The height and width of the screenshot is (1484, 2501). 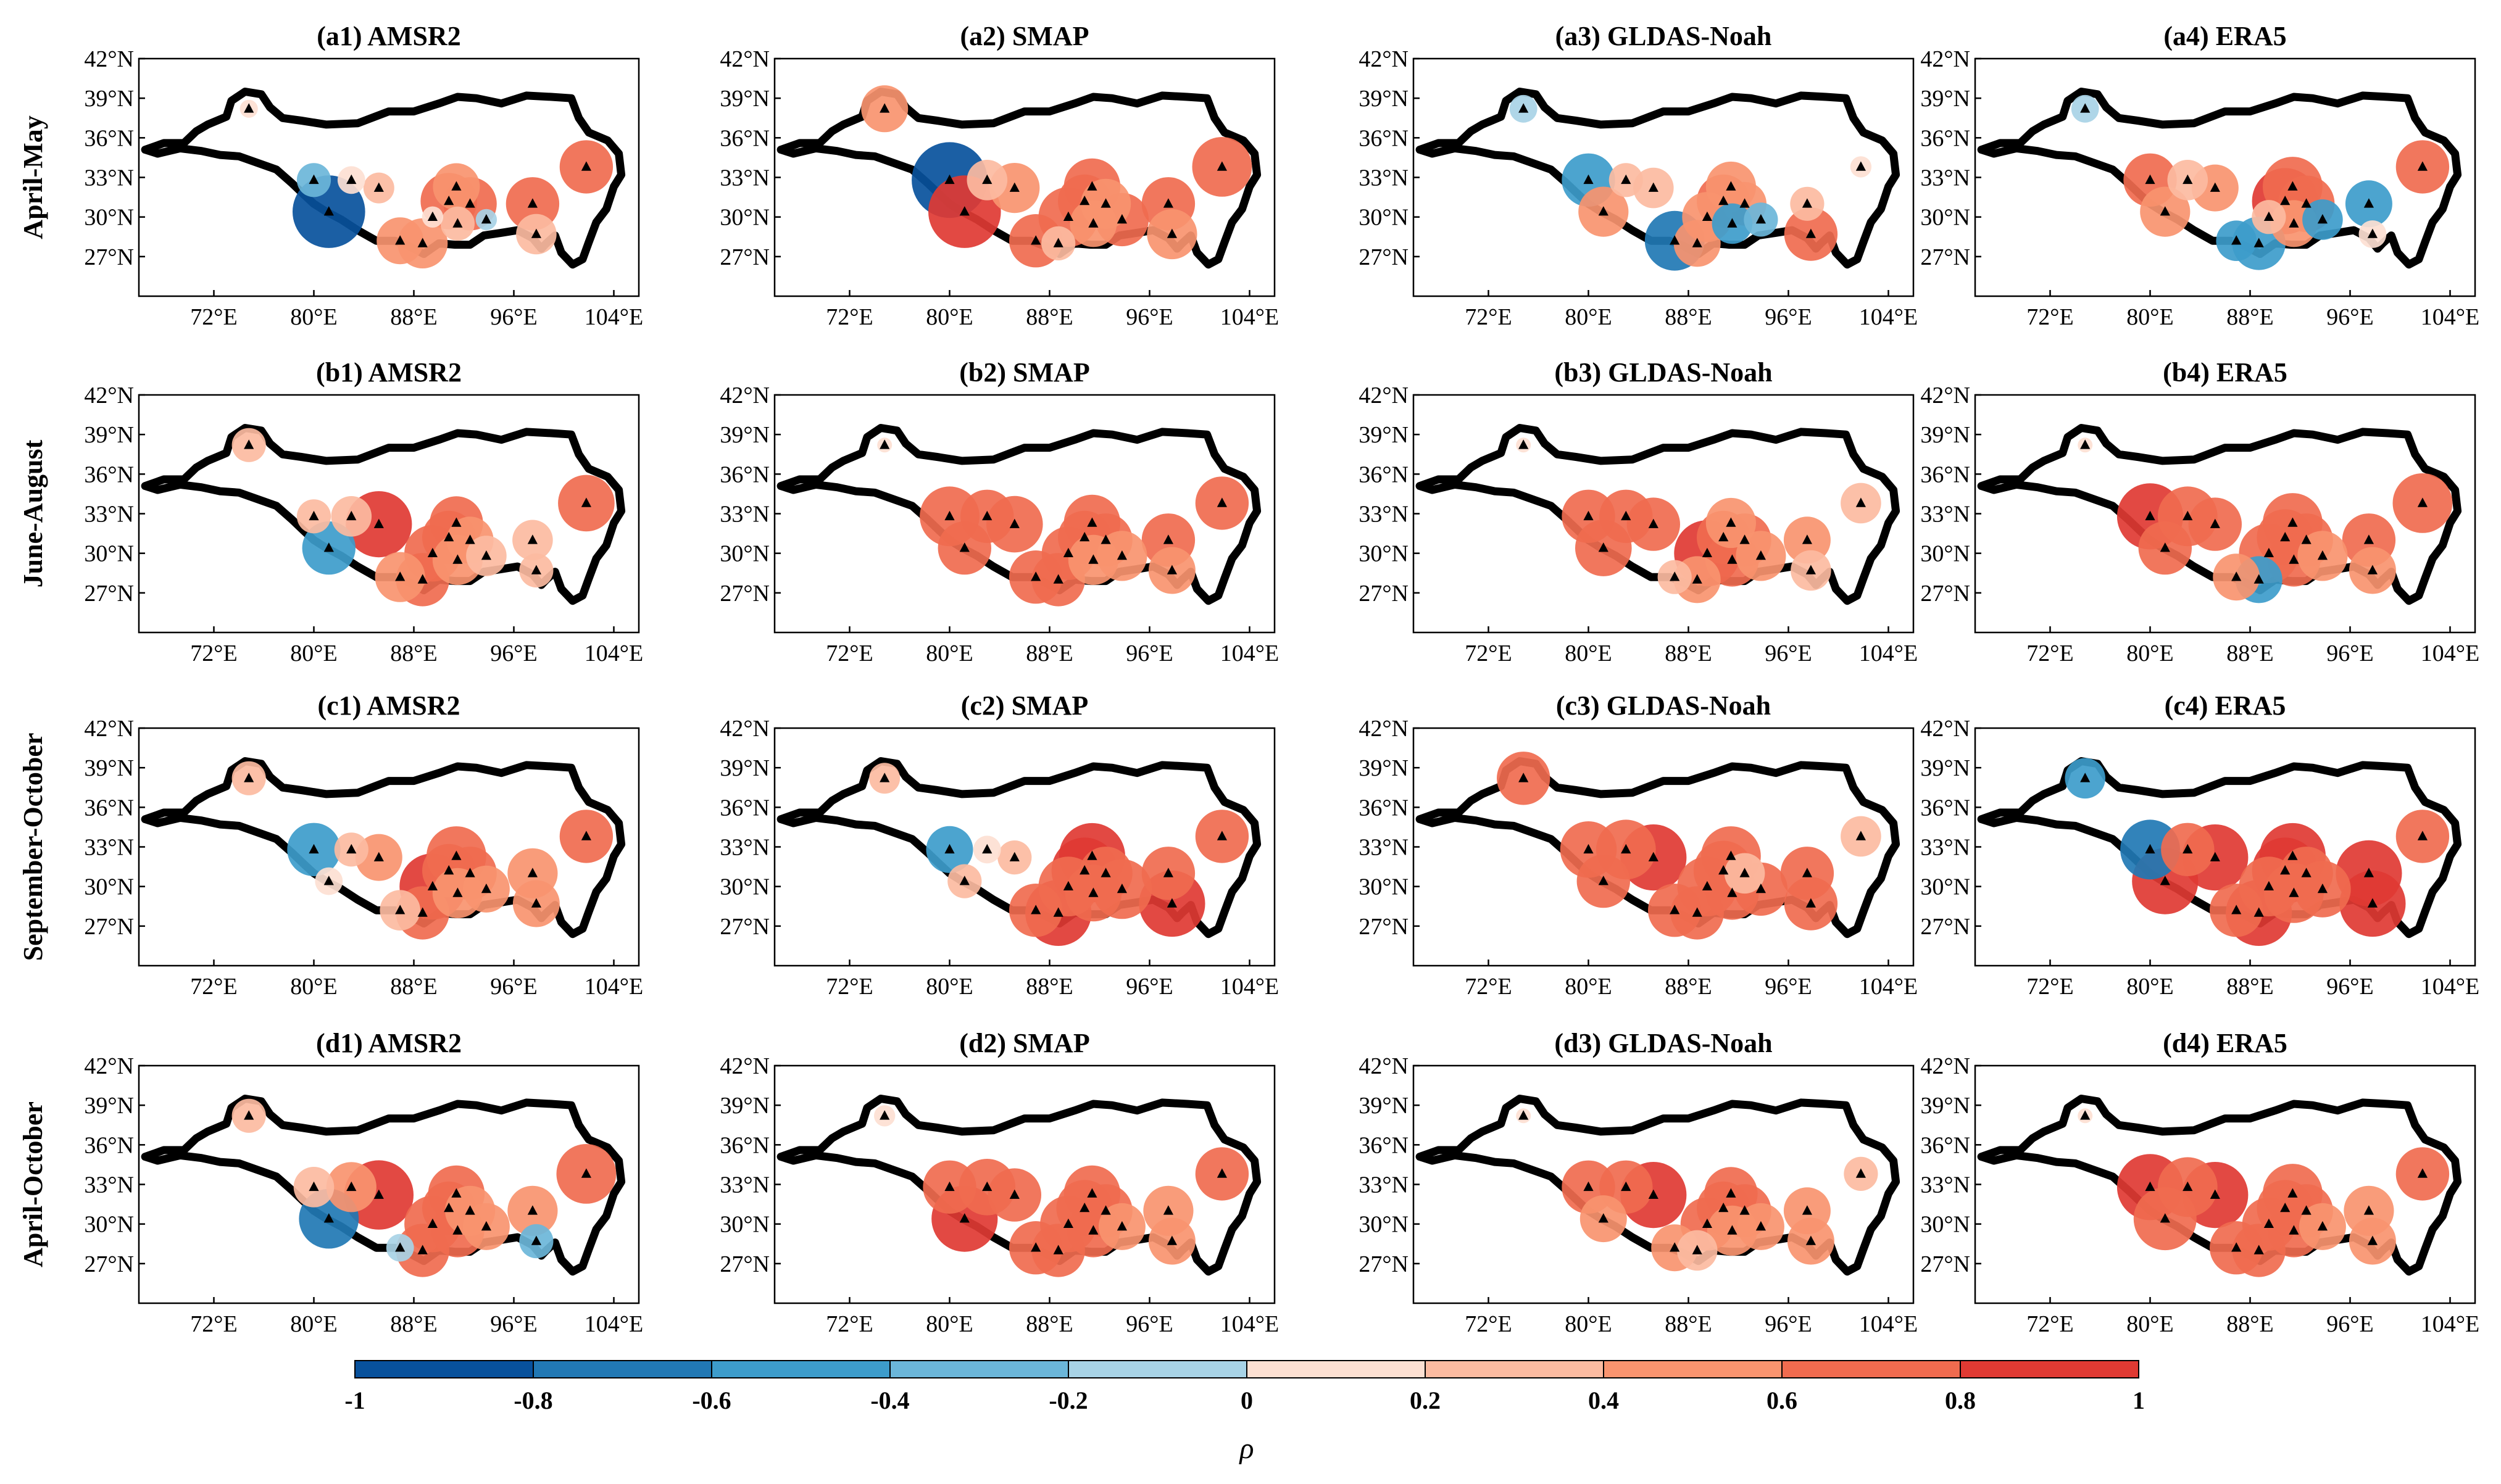 What do you see at coordinates (1425, 1400) in the screenshot?
I see `colorbar-tick-label: 0.2` at bounding box center [1425, 1400].